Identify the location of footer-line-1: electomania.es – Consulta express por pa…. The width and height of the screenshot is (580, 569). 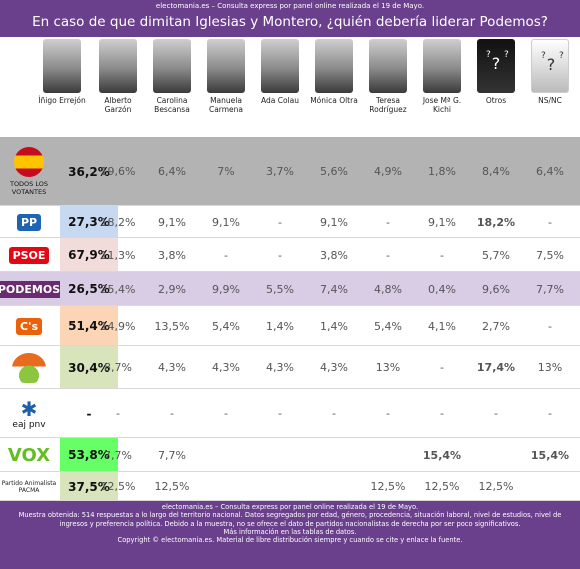
(290, 507).